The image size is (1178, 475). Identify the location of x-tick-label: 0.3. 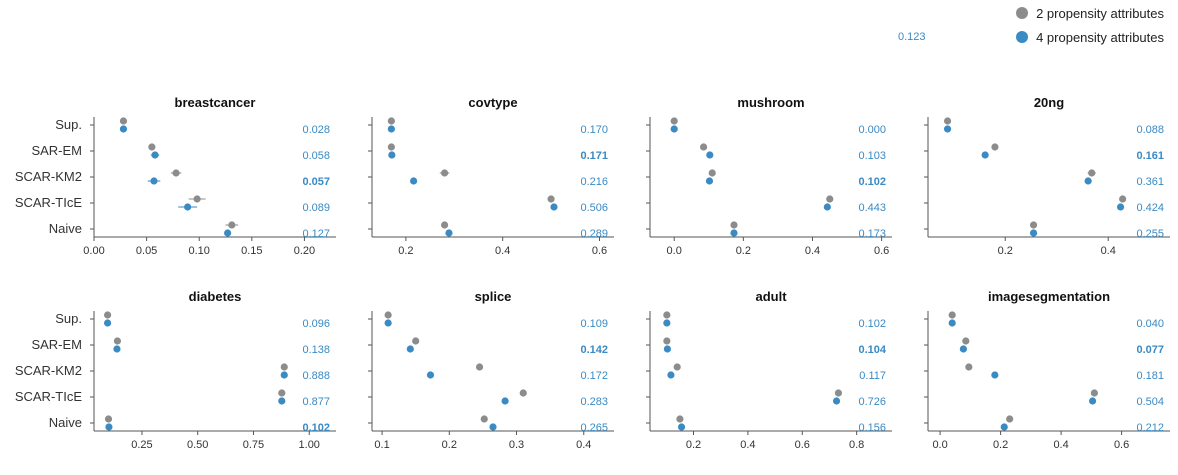
(516, 445).